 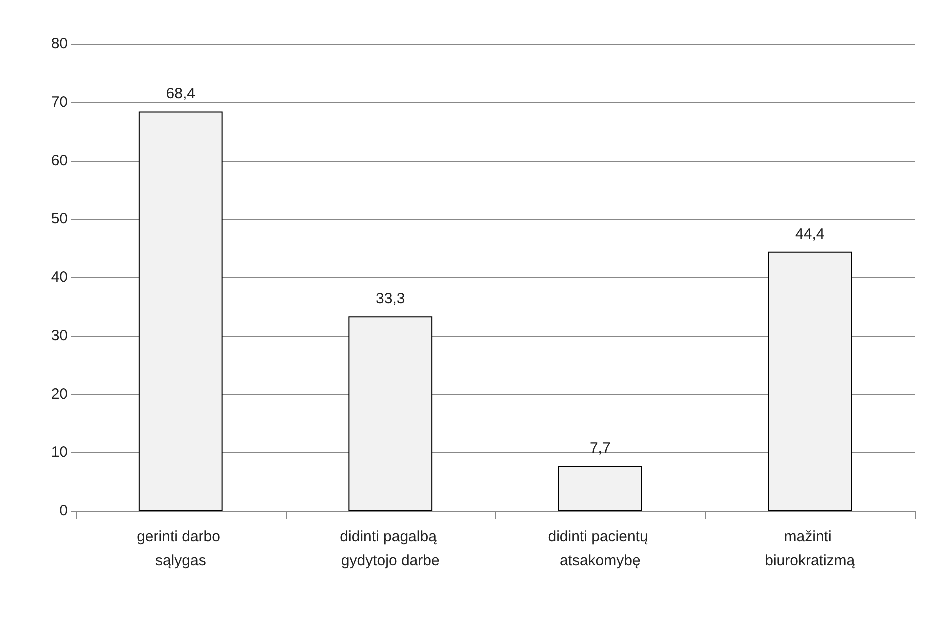 What do you see at coordinates (810, 549) in the screenshot?
I see `x-tick-label: mažinti biurokratizmą` at bounding box center [810, 549].